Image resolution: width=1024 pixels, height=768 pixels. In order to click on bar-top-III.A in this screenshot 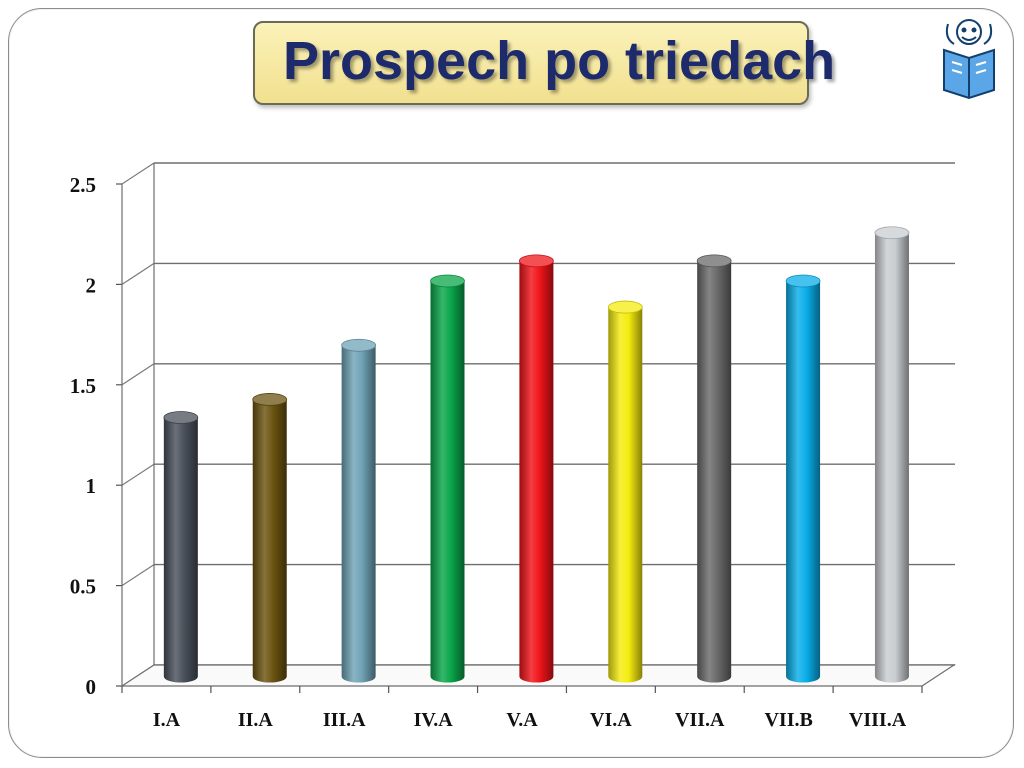, I will do `click(359, 345)`.